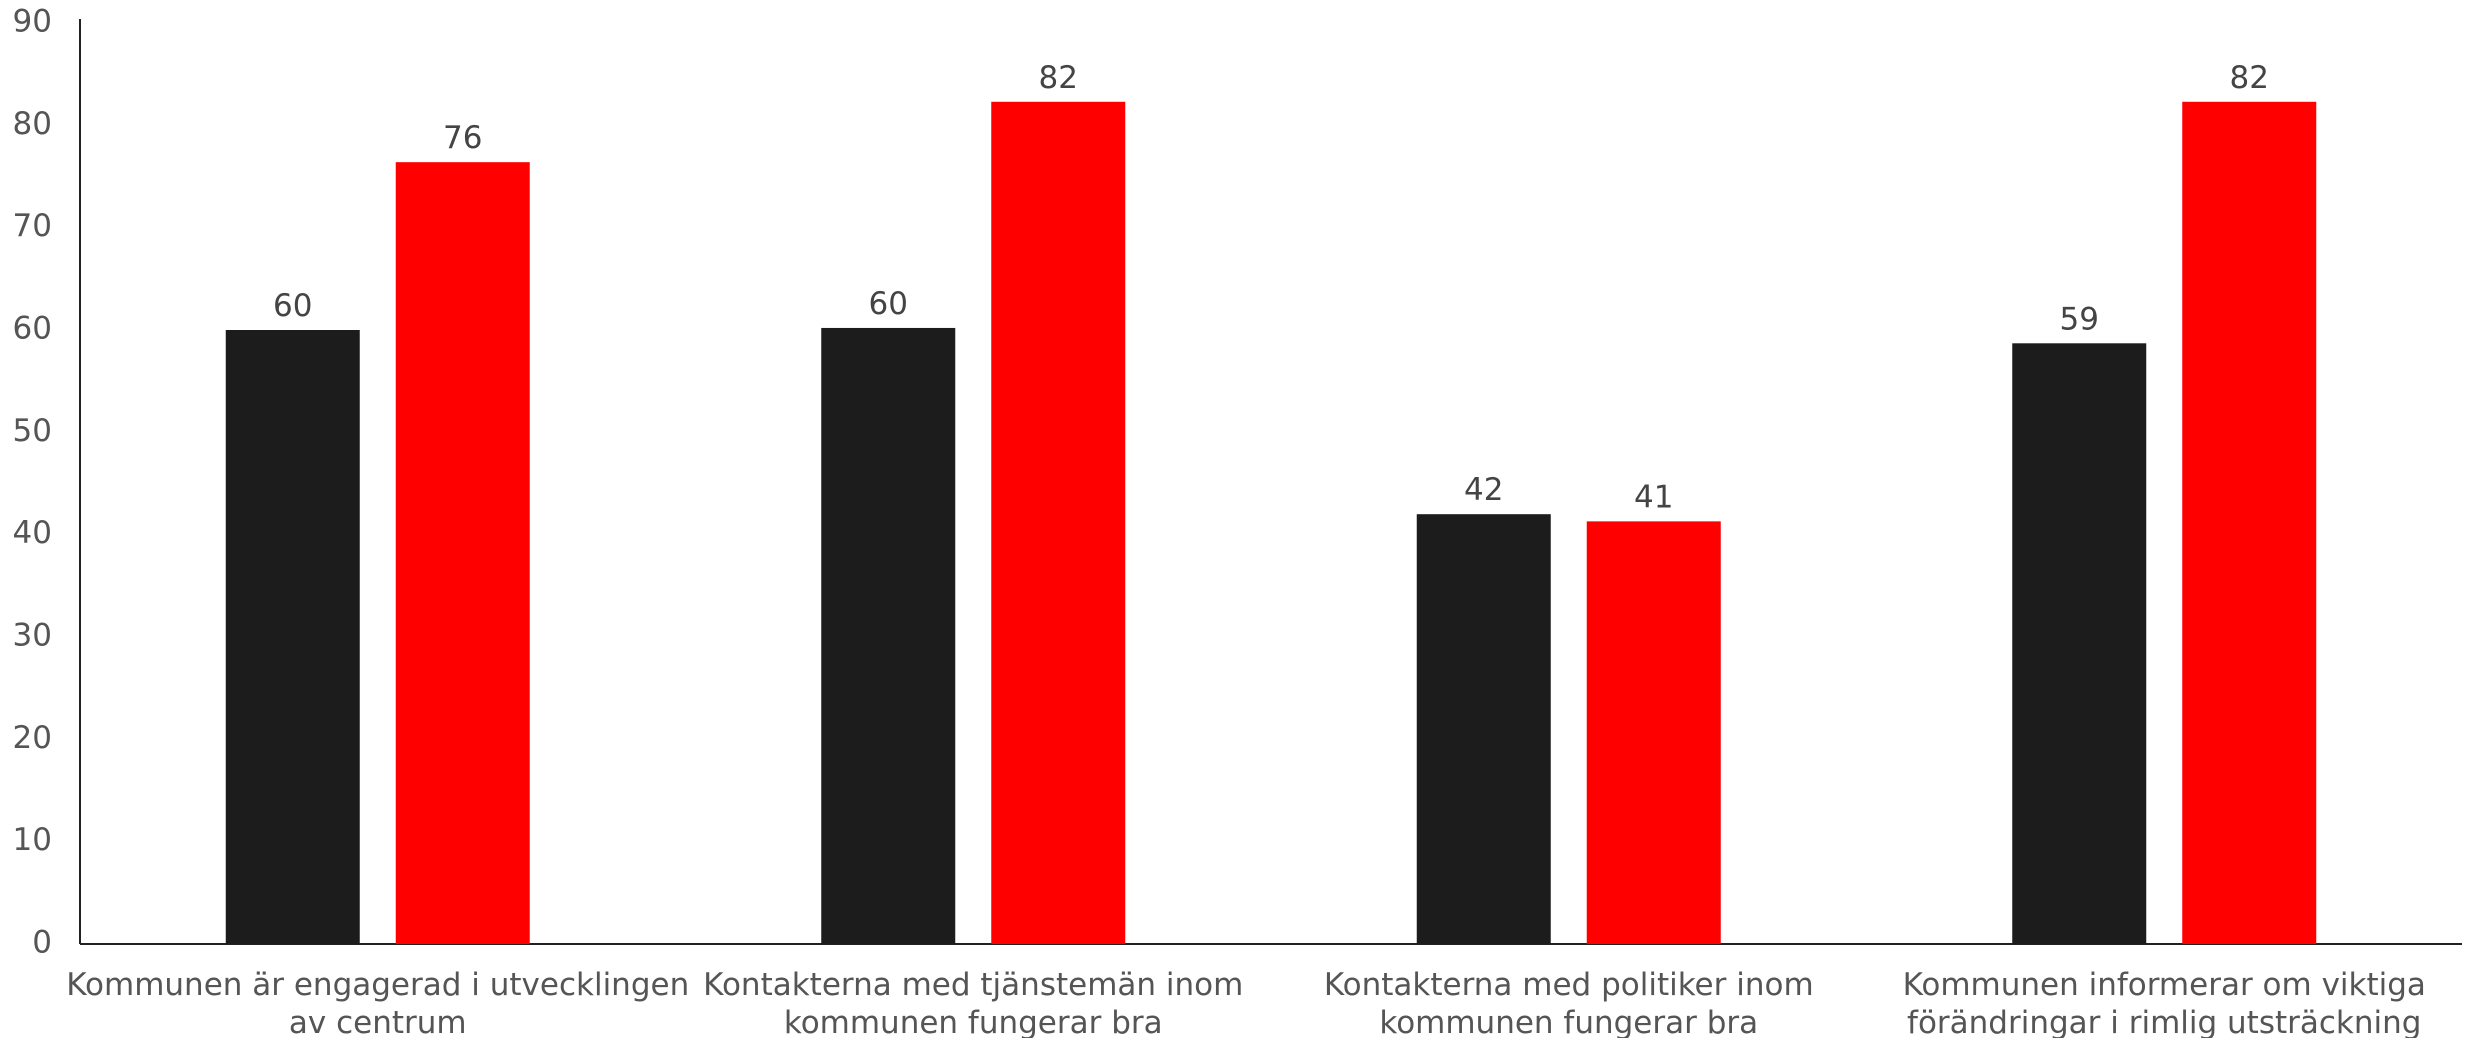 The height and width of the screenshot is (1042, 2475). I want to click on y-tick-label: 0, so click(42, 943).